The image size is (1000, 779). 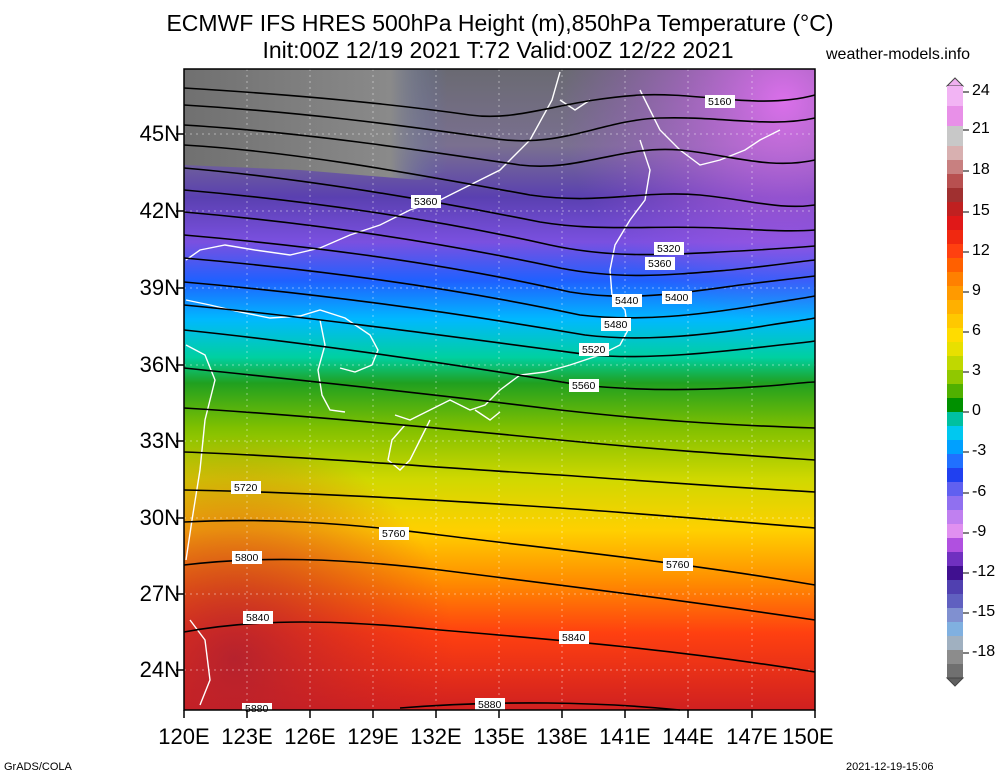 I want to click on colorbar-label: 9, so click(x=976, y=290).